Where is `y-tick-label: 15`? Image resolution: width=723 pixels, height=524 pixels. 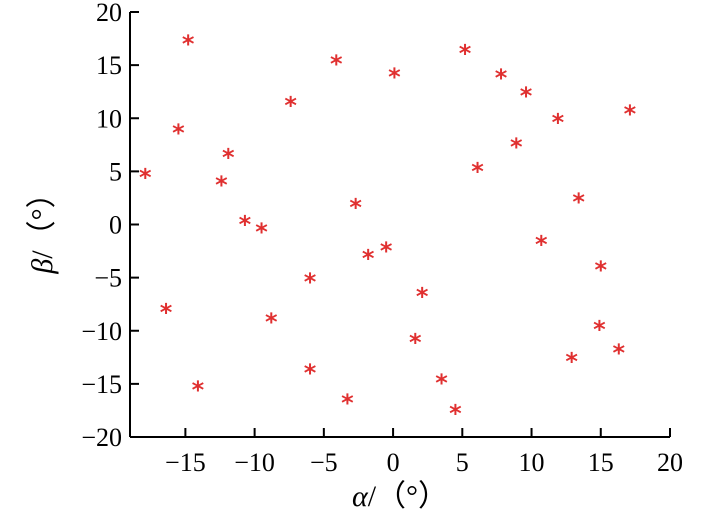
y-tick-label: 15 is located at coordinates (109, 65).